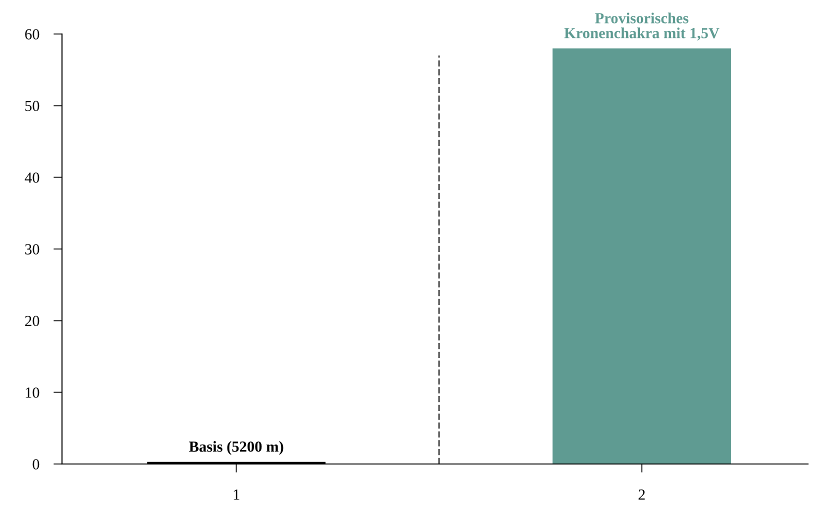 The height and width of the screenshot is (528, 816). I want to click on annotation: Basis (5200 m), so click(236, 448).